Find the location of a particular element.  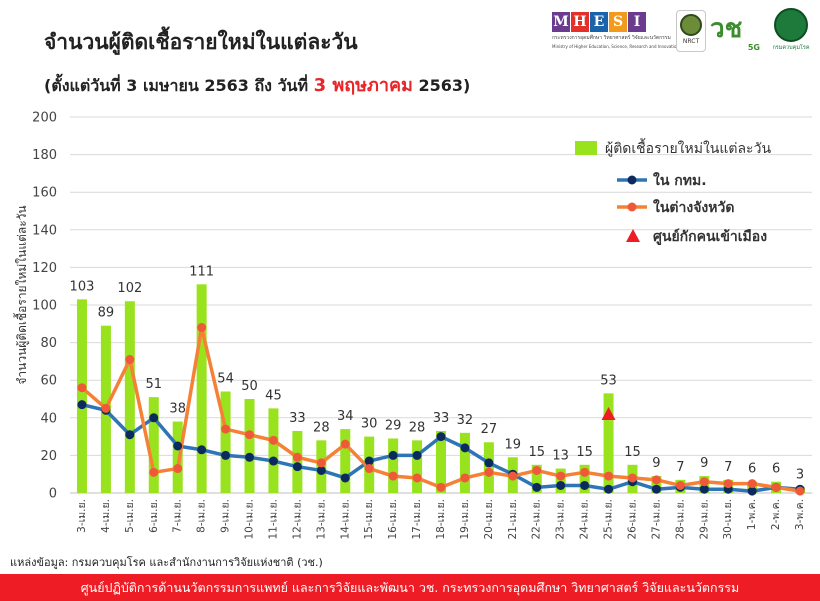

x-tick-label: 23-เม.ย. is located at coordinates (561, 519).